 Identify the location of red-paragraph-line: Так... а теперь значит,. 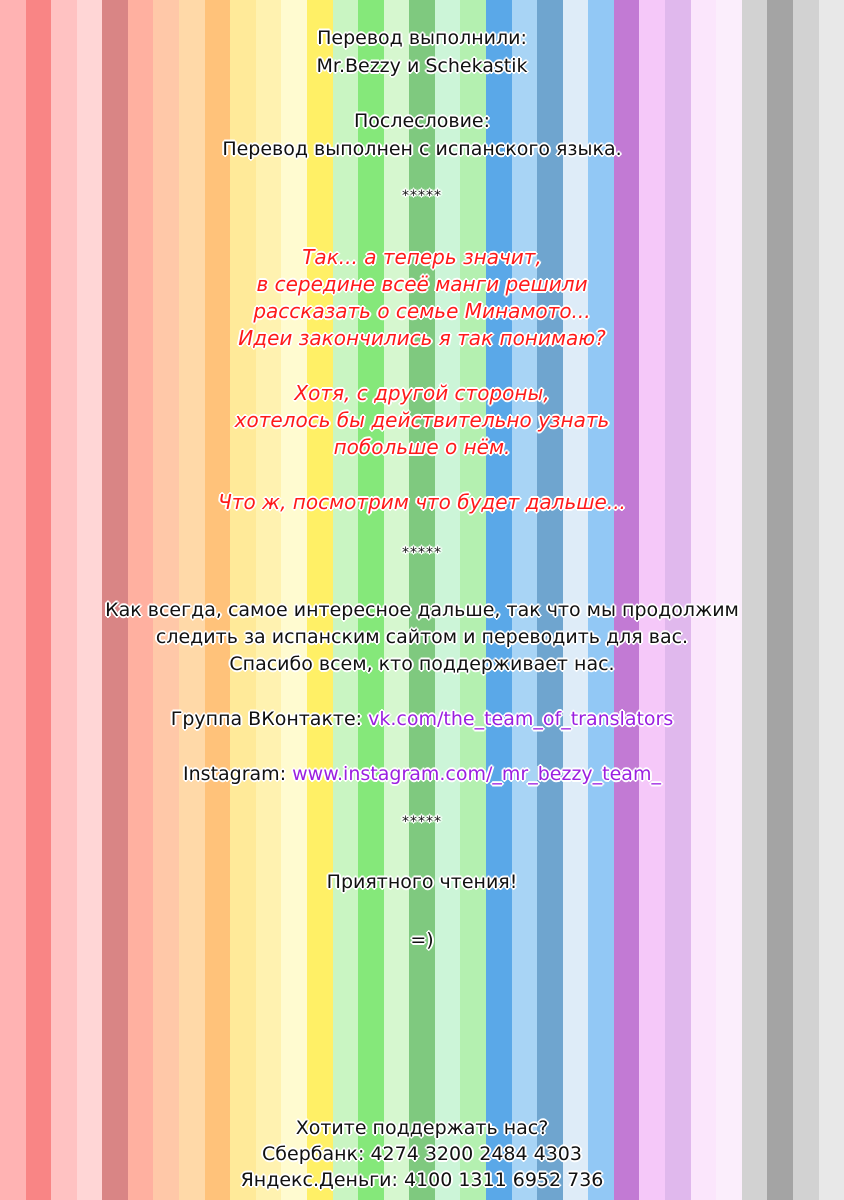
(422, 257).